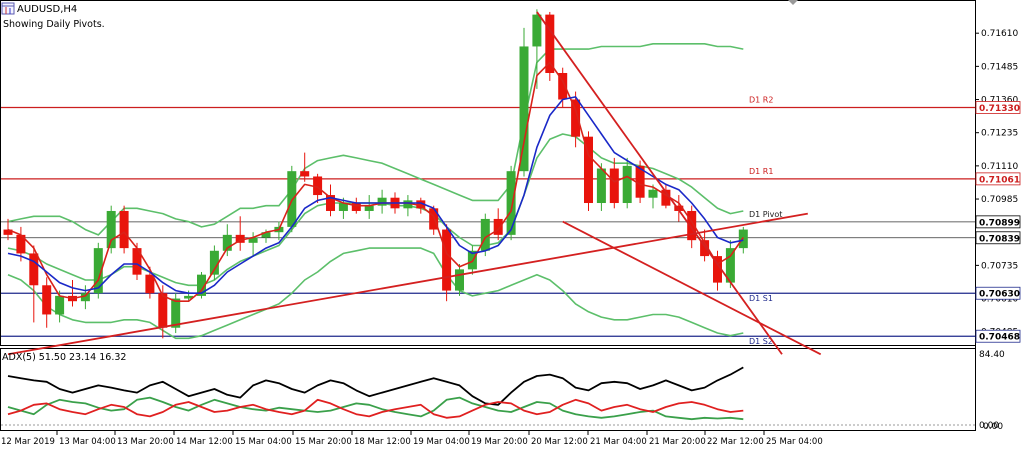 The image size is (1024, 459). What do you see at coordinates (765, 214) in the screenshot?
I see `pivot-label-2: D1 Pivot` at bounding box center [765, 214].